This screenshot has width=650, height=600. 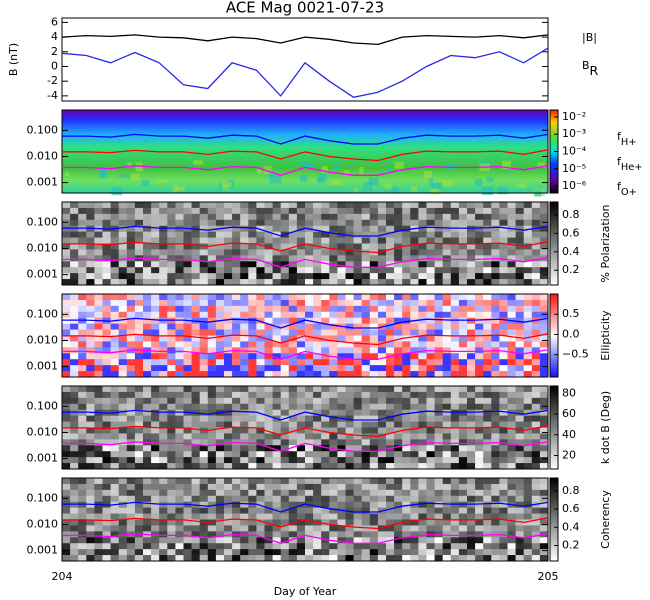 I want to click on legend-entry: fH+, so click(x=626, y=139).